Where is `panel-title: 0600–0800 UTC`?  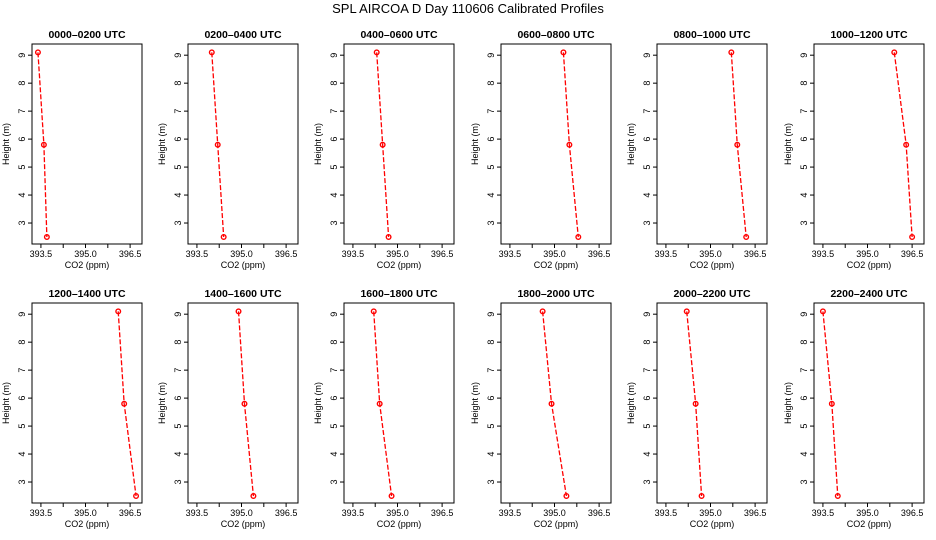 panel-title: 0600–0800 UTC is located at coordinates (555, 35).